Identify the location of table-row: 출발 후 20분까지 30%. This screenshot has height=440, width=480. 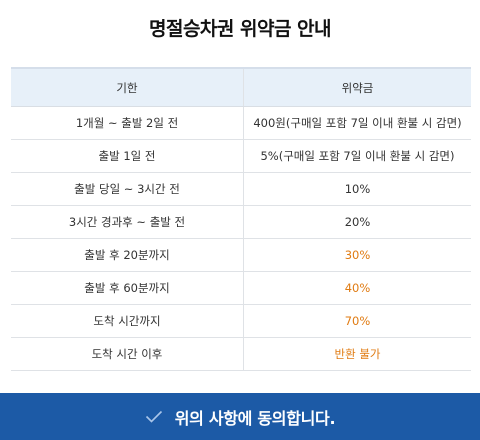
(241, 255).